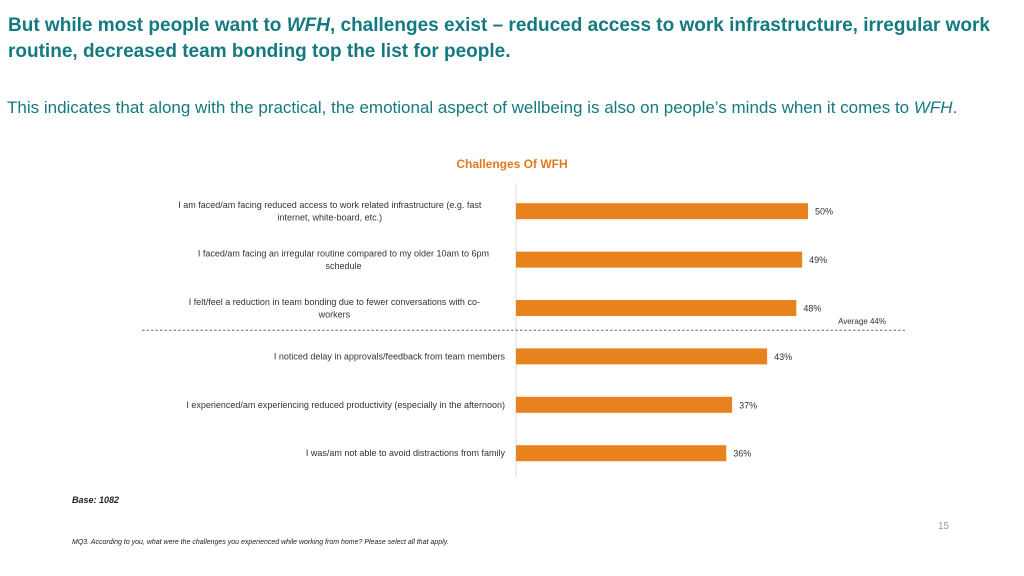 This screenshot has height=576, width=1024. Describe the element at coordinates (96, 500) in the screenshot. I see `base-note: Base: 1082` at that location.